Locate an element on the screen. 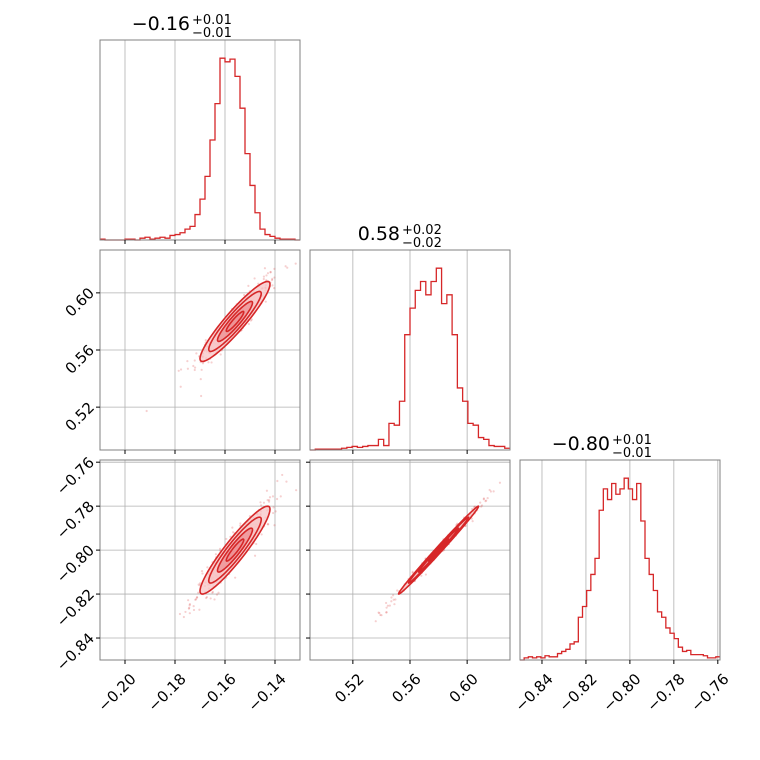  pair-panel-0-1: 0.52 0.56 0.60 is located at coordinates (181, 351).